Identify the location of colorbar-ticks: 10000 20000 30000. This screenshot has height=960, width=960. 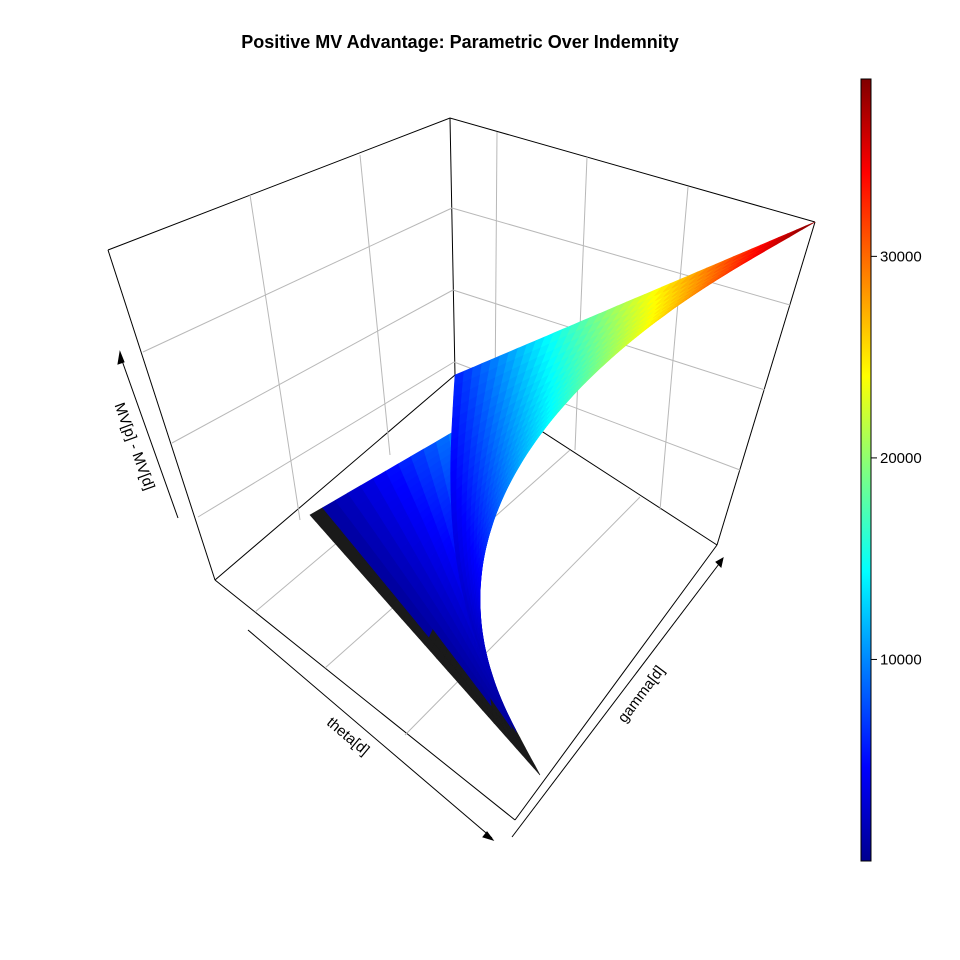
(896, 458).